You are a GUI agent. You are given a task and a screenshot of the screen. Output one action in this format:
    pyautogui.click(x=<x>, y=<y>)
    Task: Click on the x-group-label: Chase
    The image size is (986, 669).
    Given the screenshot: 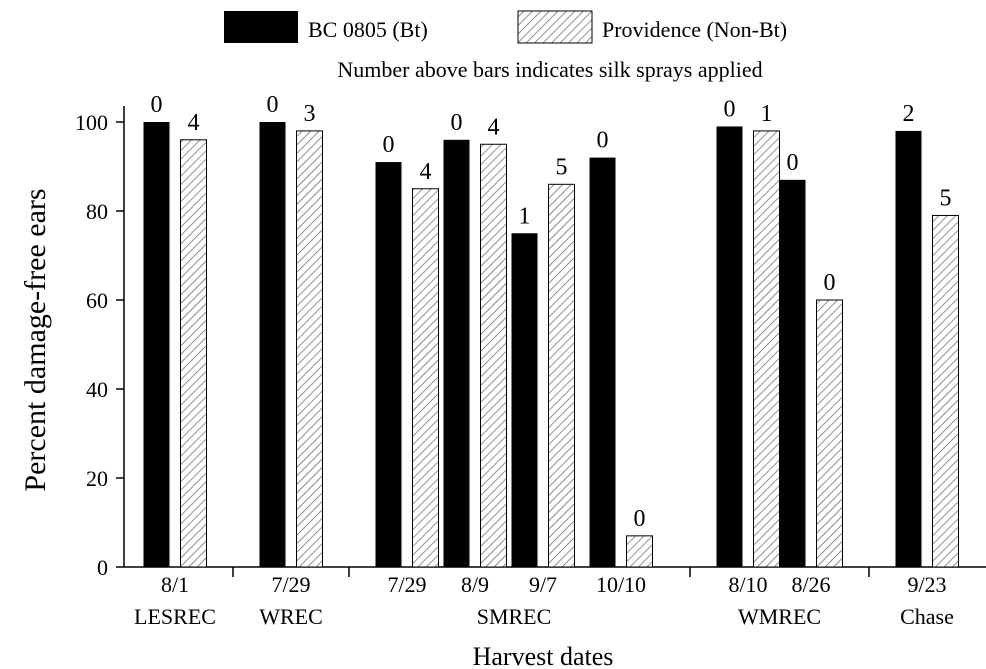 What is the action you would take?
    pyautogui.click(x=927, y=616)
    